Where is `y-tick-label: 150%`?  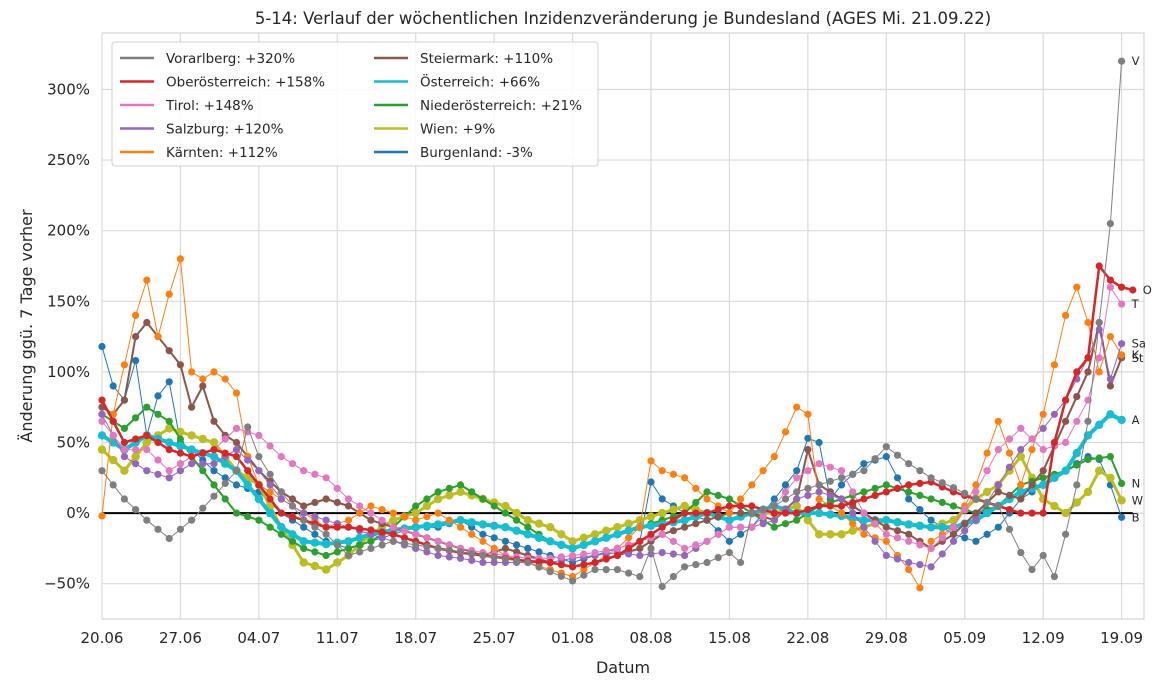
y-tick-label: 150% is located at coordinates (68, 301).